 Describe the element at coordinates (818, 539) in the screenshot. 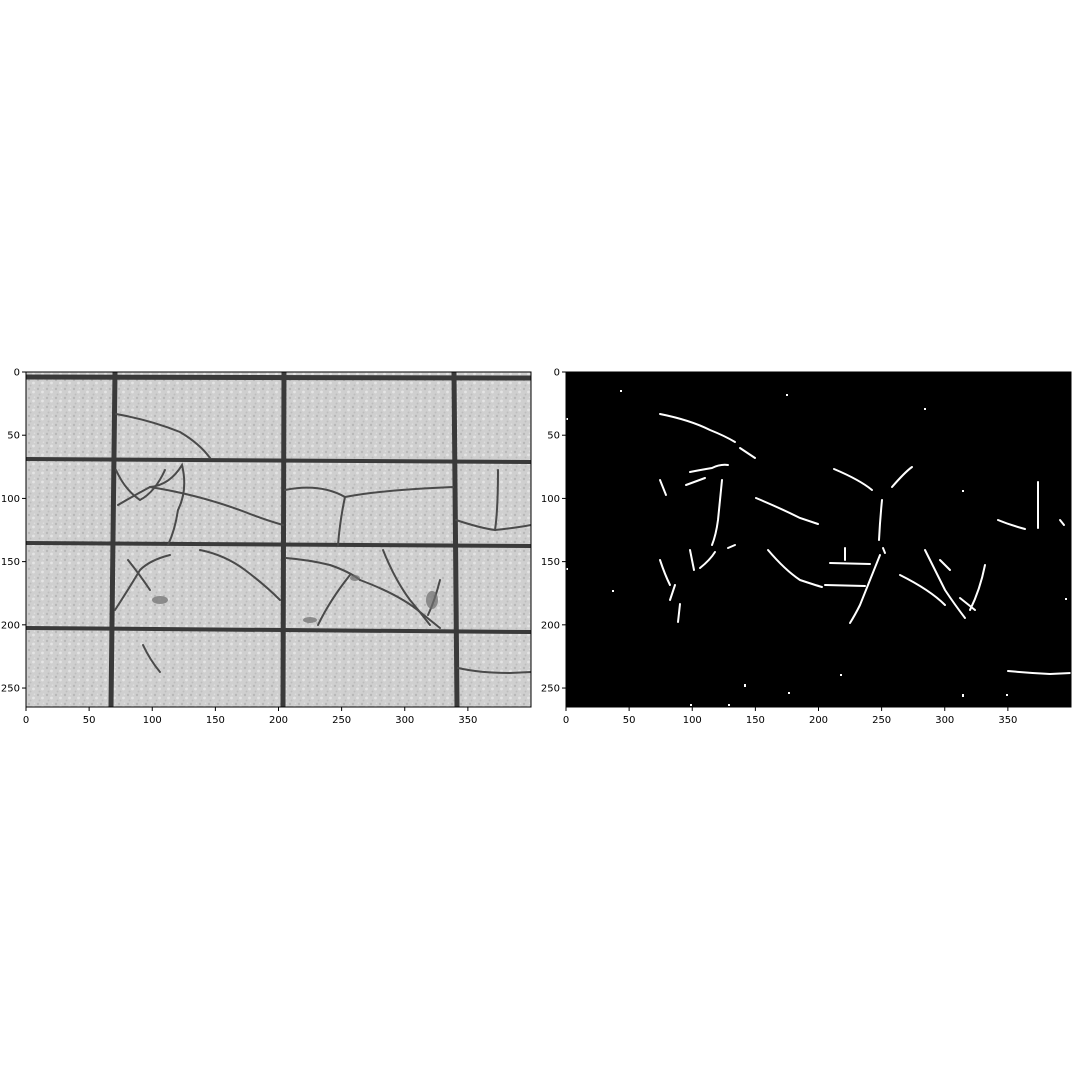

I see `crack-mask` at that location.